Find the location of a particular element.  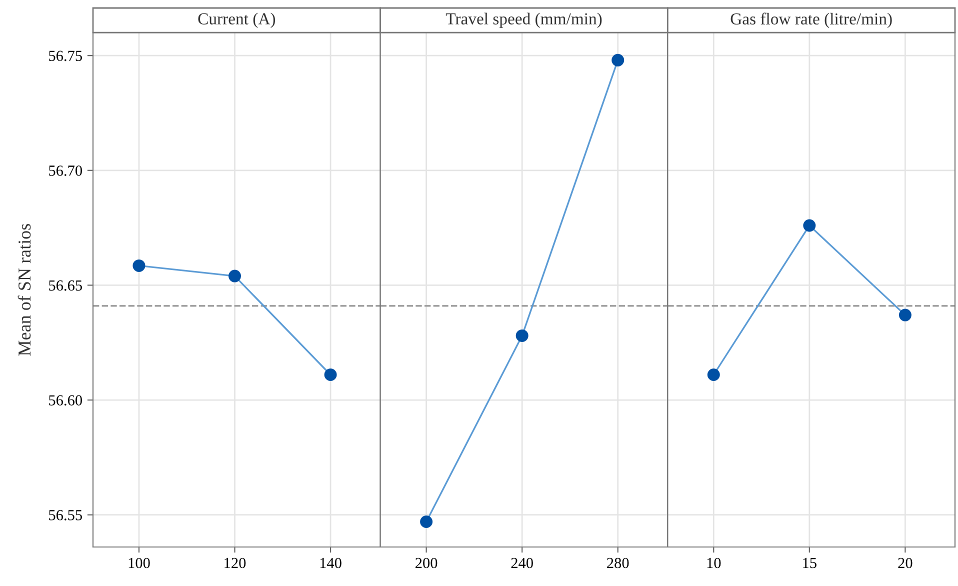

y-tick-label: 56.55 is located at coordinates (65, 515).